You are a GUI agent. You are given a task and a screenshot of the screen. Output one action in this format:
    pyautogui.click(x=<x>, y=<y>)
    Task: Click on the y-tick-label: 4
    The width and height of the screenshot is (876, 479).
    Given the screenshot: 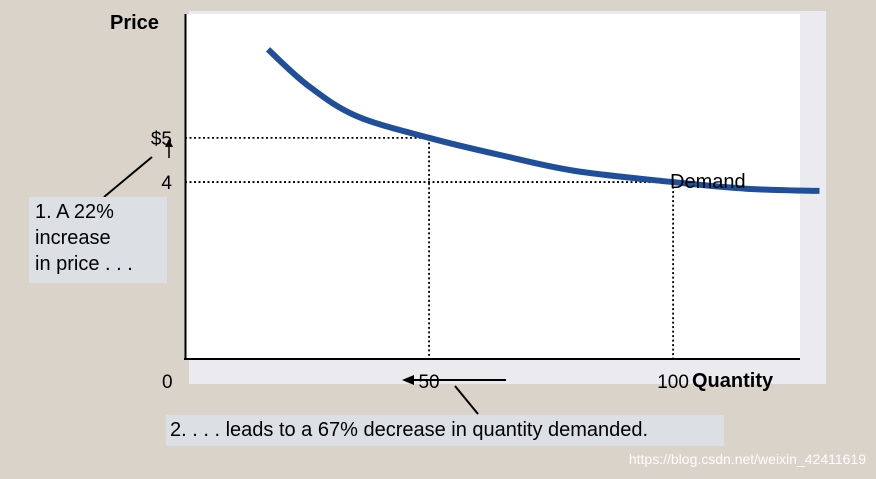 What is the action you would take?
    pyautogui.click(x=166, y=183)
    